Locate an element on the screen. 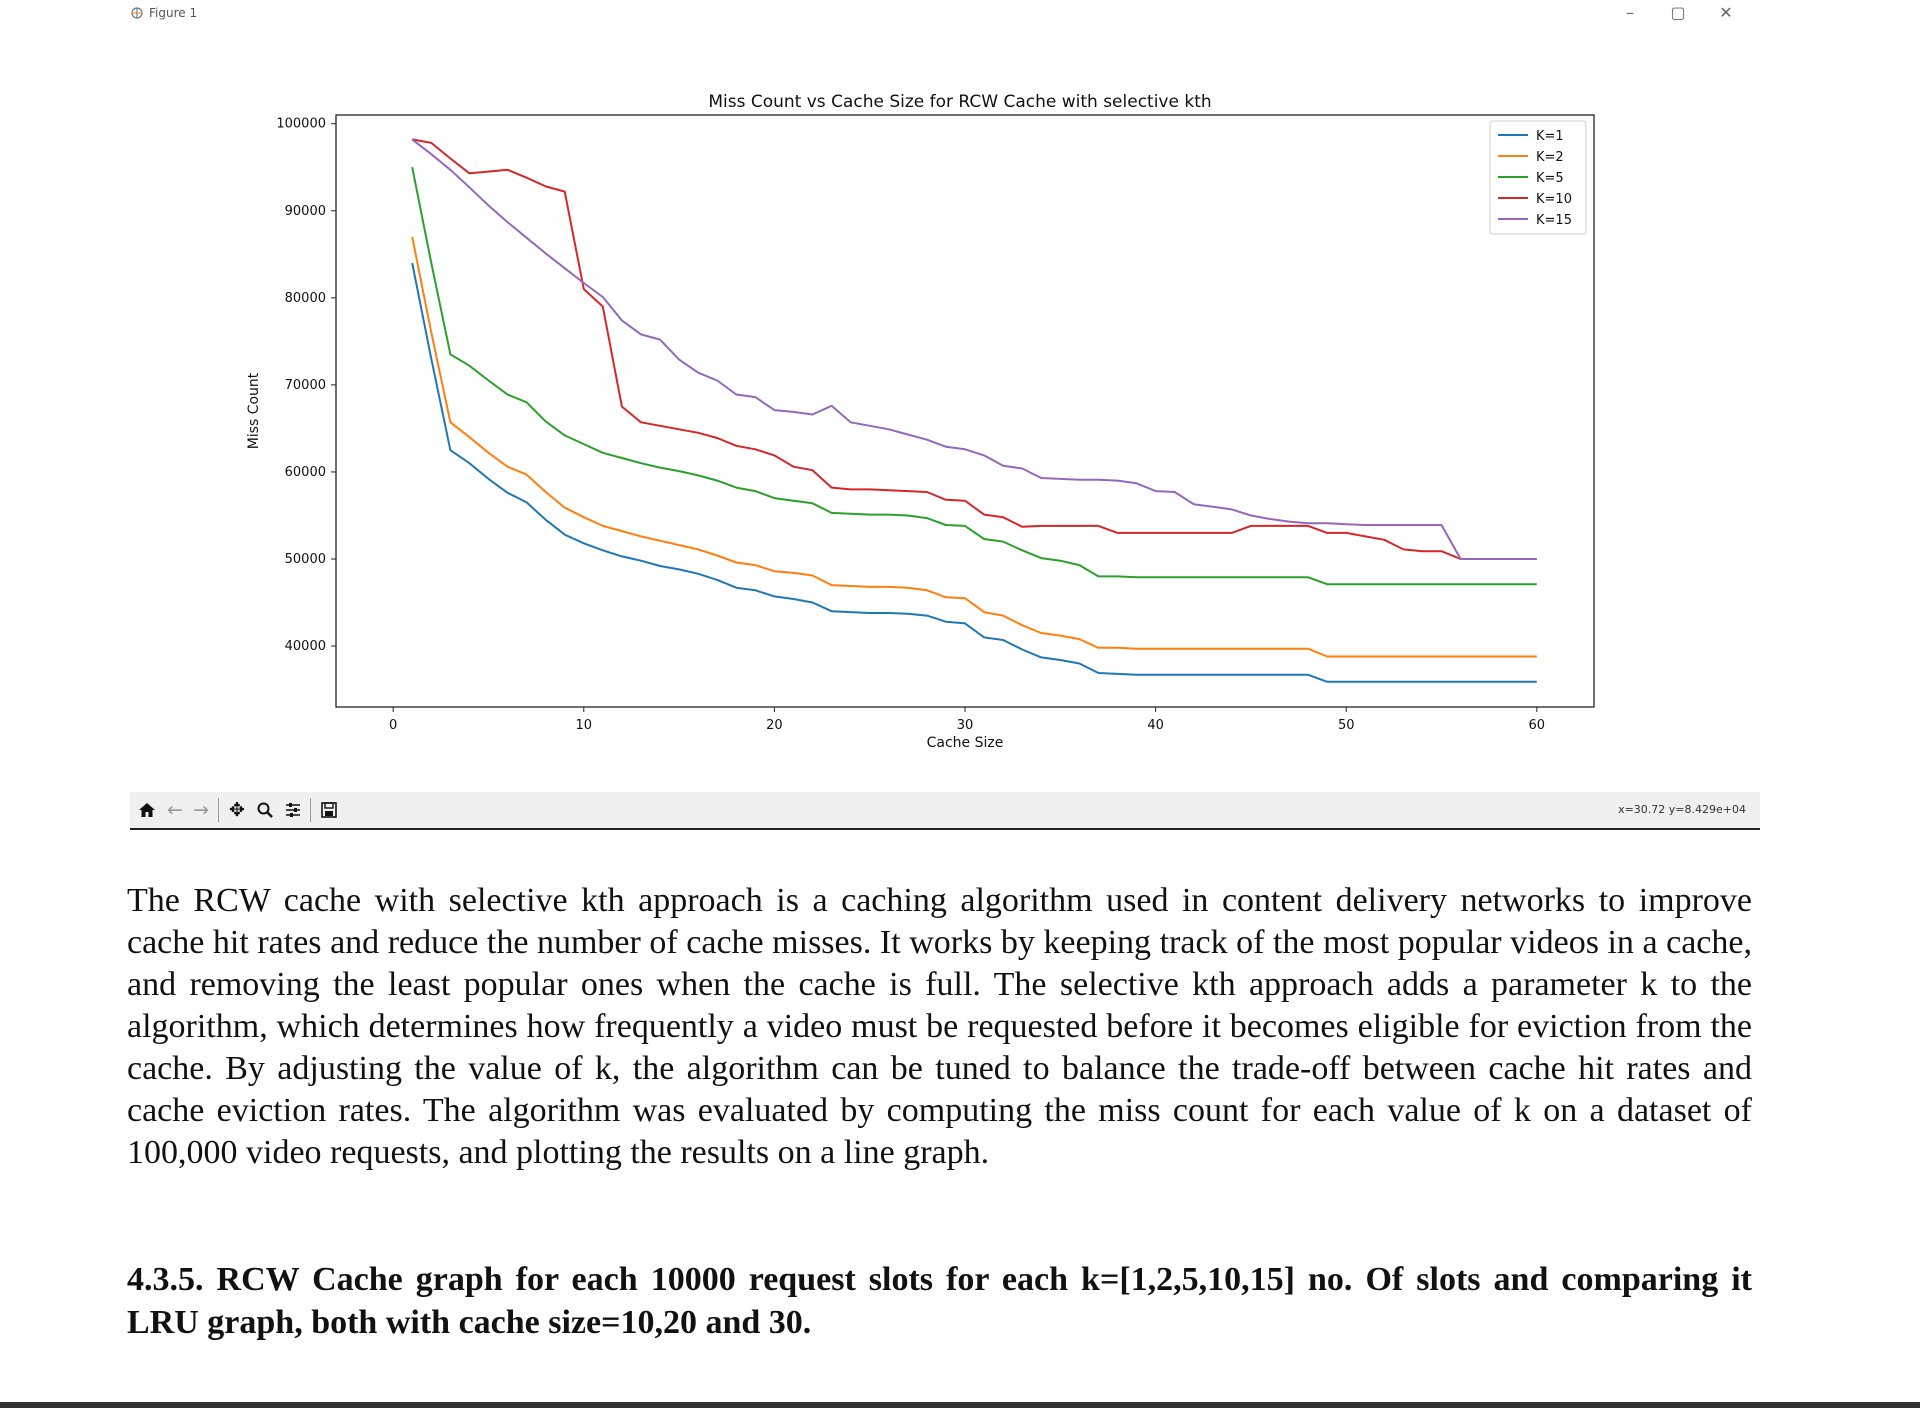  window-title-bar: Figure 1 is located at coordinates (163, 13).